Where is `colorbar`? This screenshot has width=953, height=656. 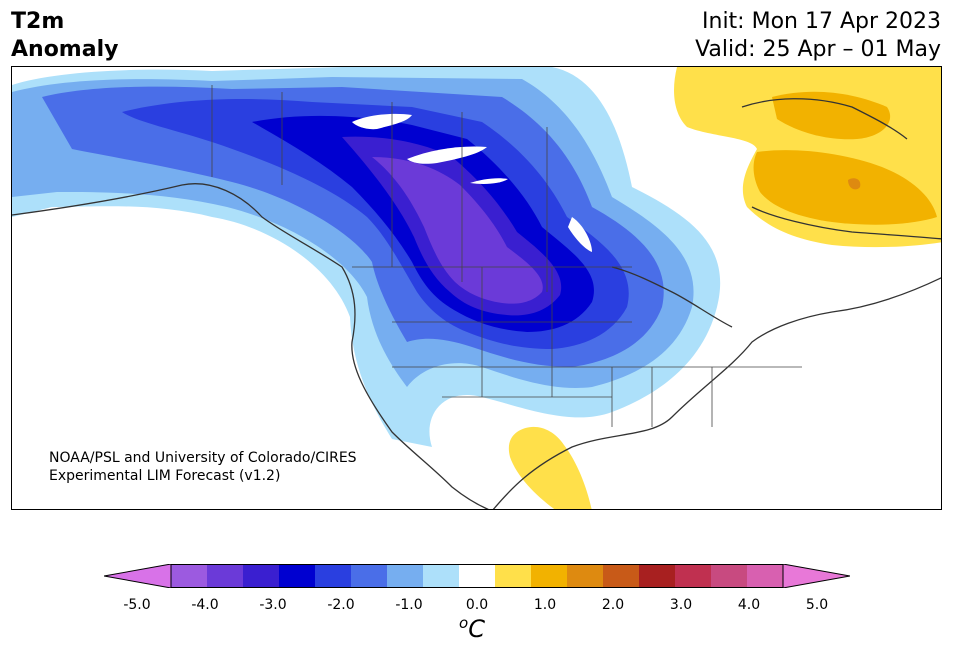 colorbar is located at coordinates (477, 576).